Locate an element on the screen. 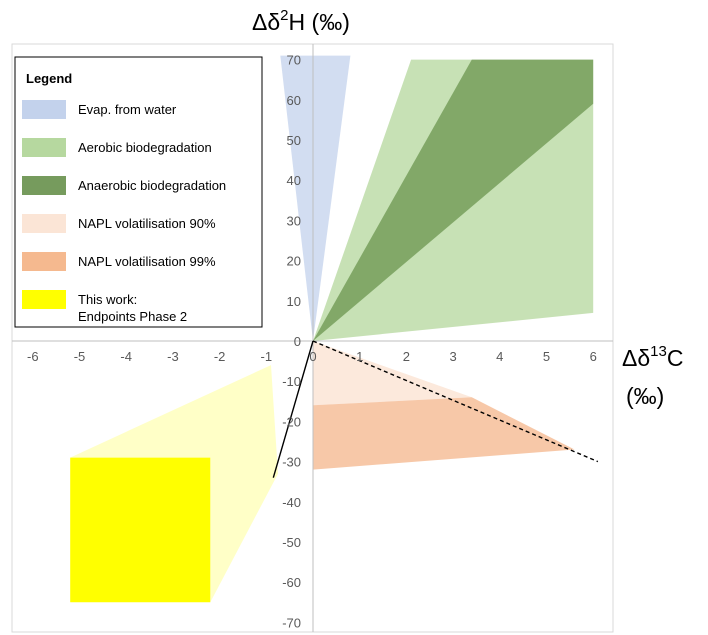  x-tick-label: -3 is located at coordinates (173, 356).